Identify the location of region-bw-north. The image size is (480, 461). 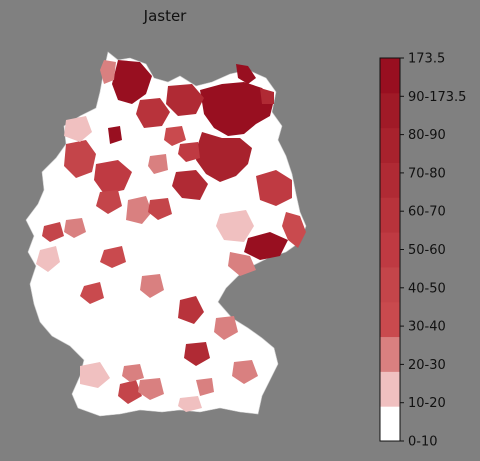
(133, 373).